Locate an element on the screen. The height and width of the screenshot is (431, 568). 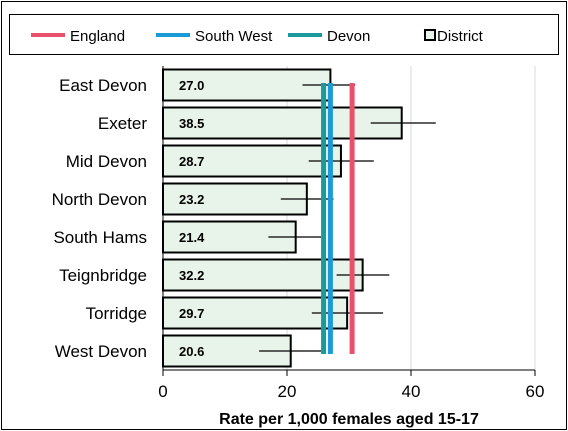
category-label-2: Mid Devon is located at coordinates (106, 161).